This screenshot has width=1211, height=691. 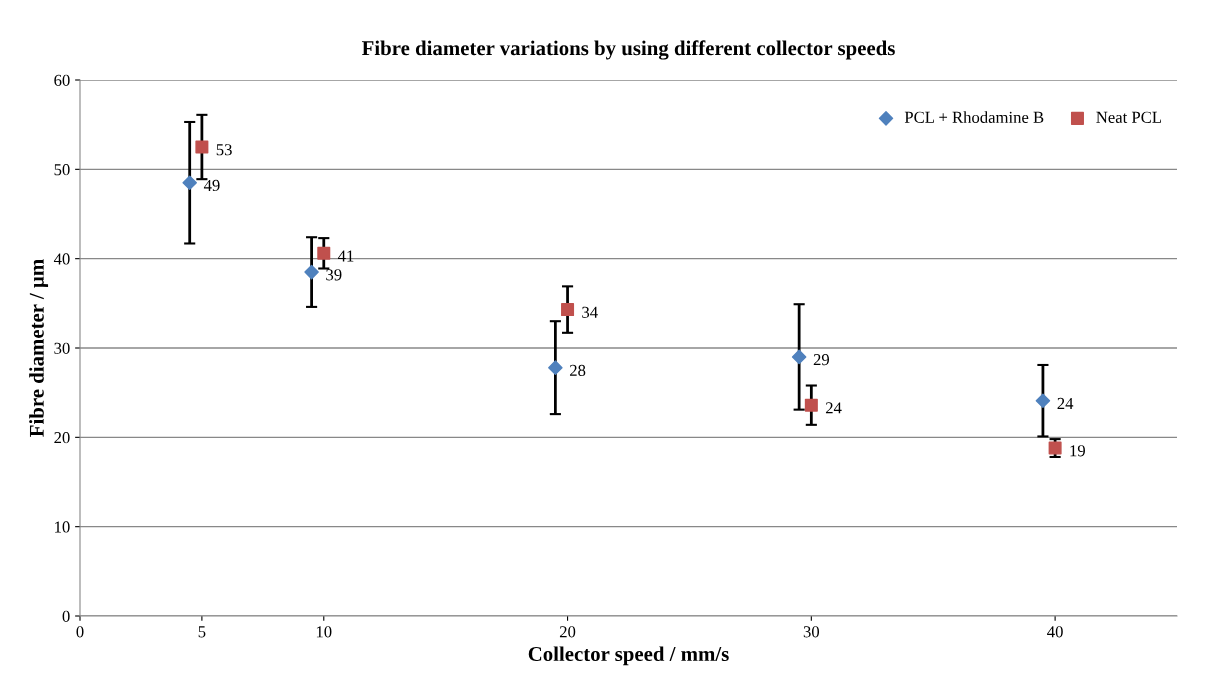 I want to click on x-tick-label: 5, so click(x=202, y=632).